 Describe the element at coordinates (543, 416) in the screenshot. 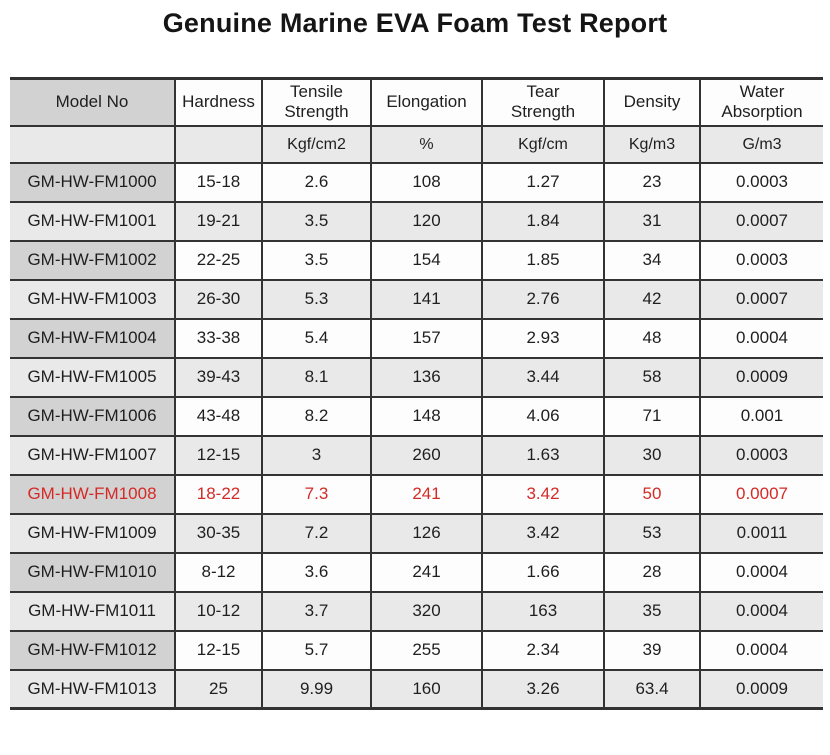

I see `value-cell: 4.06` at that location.